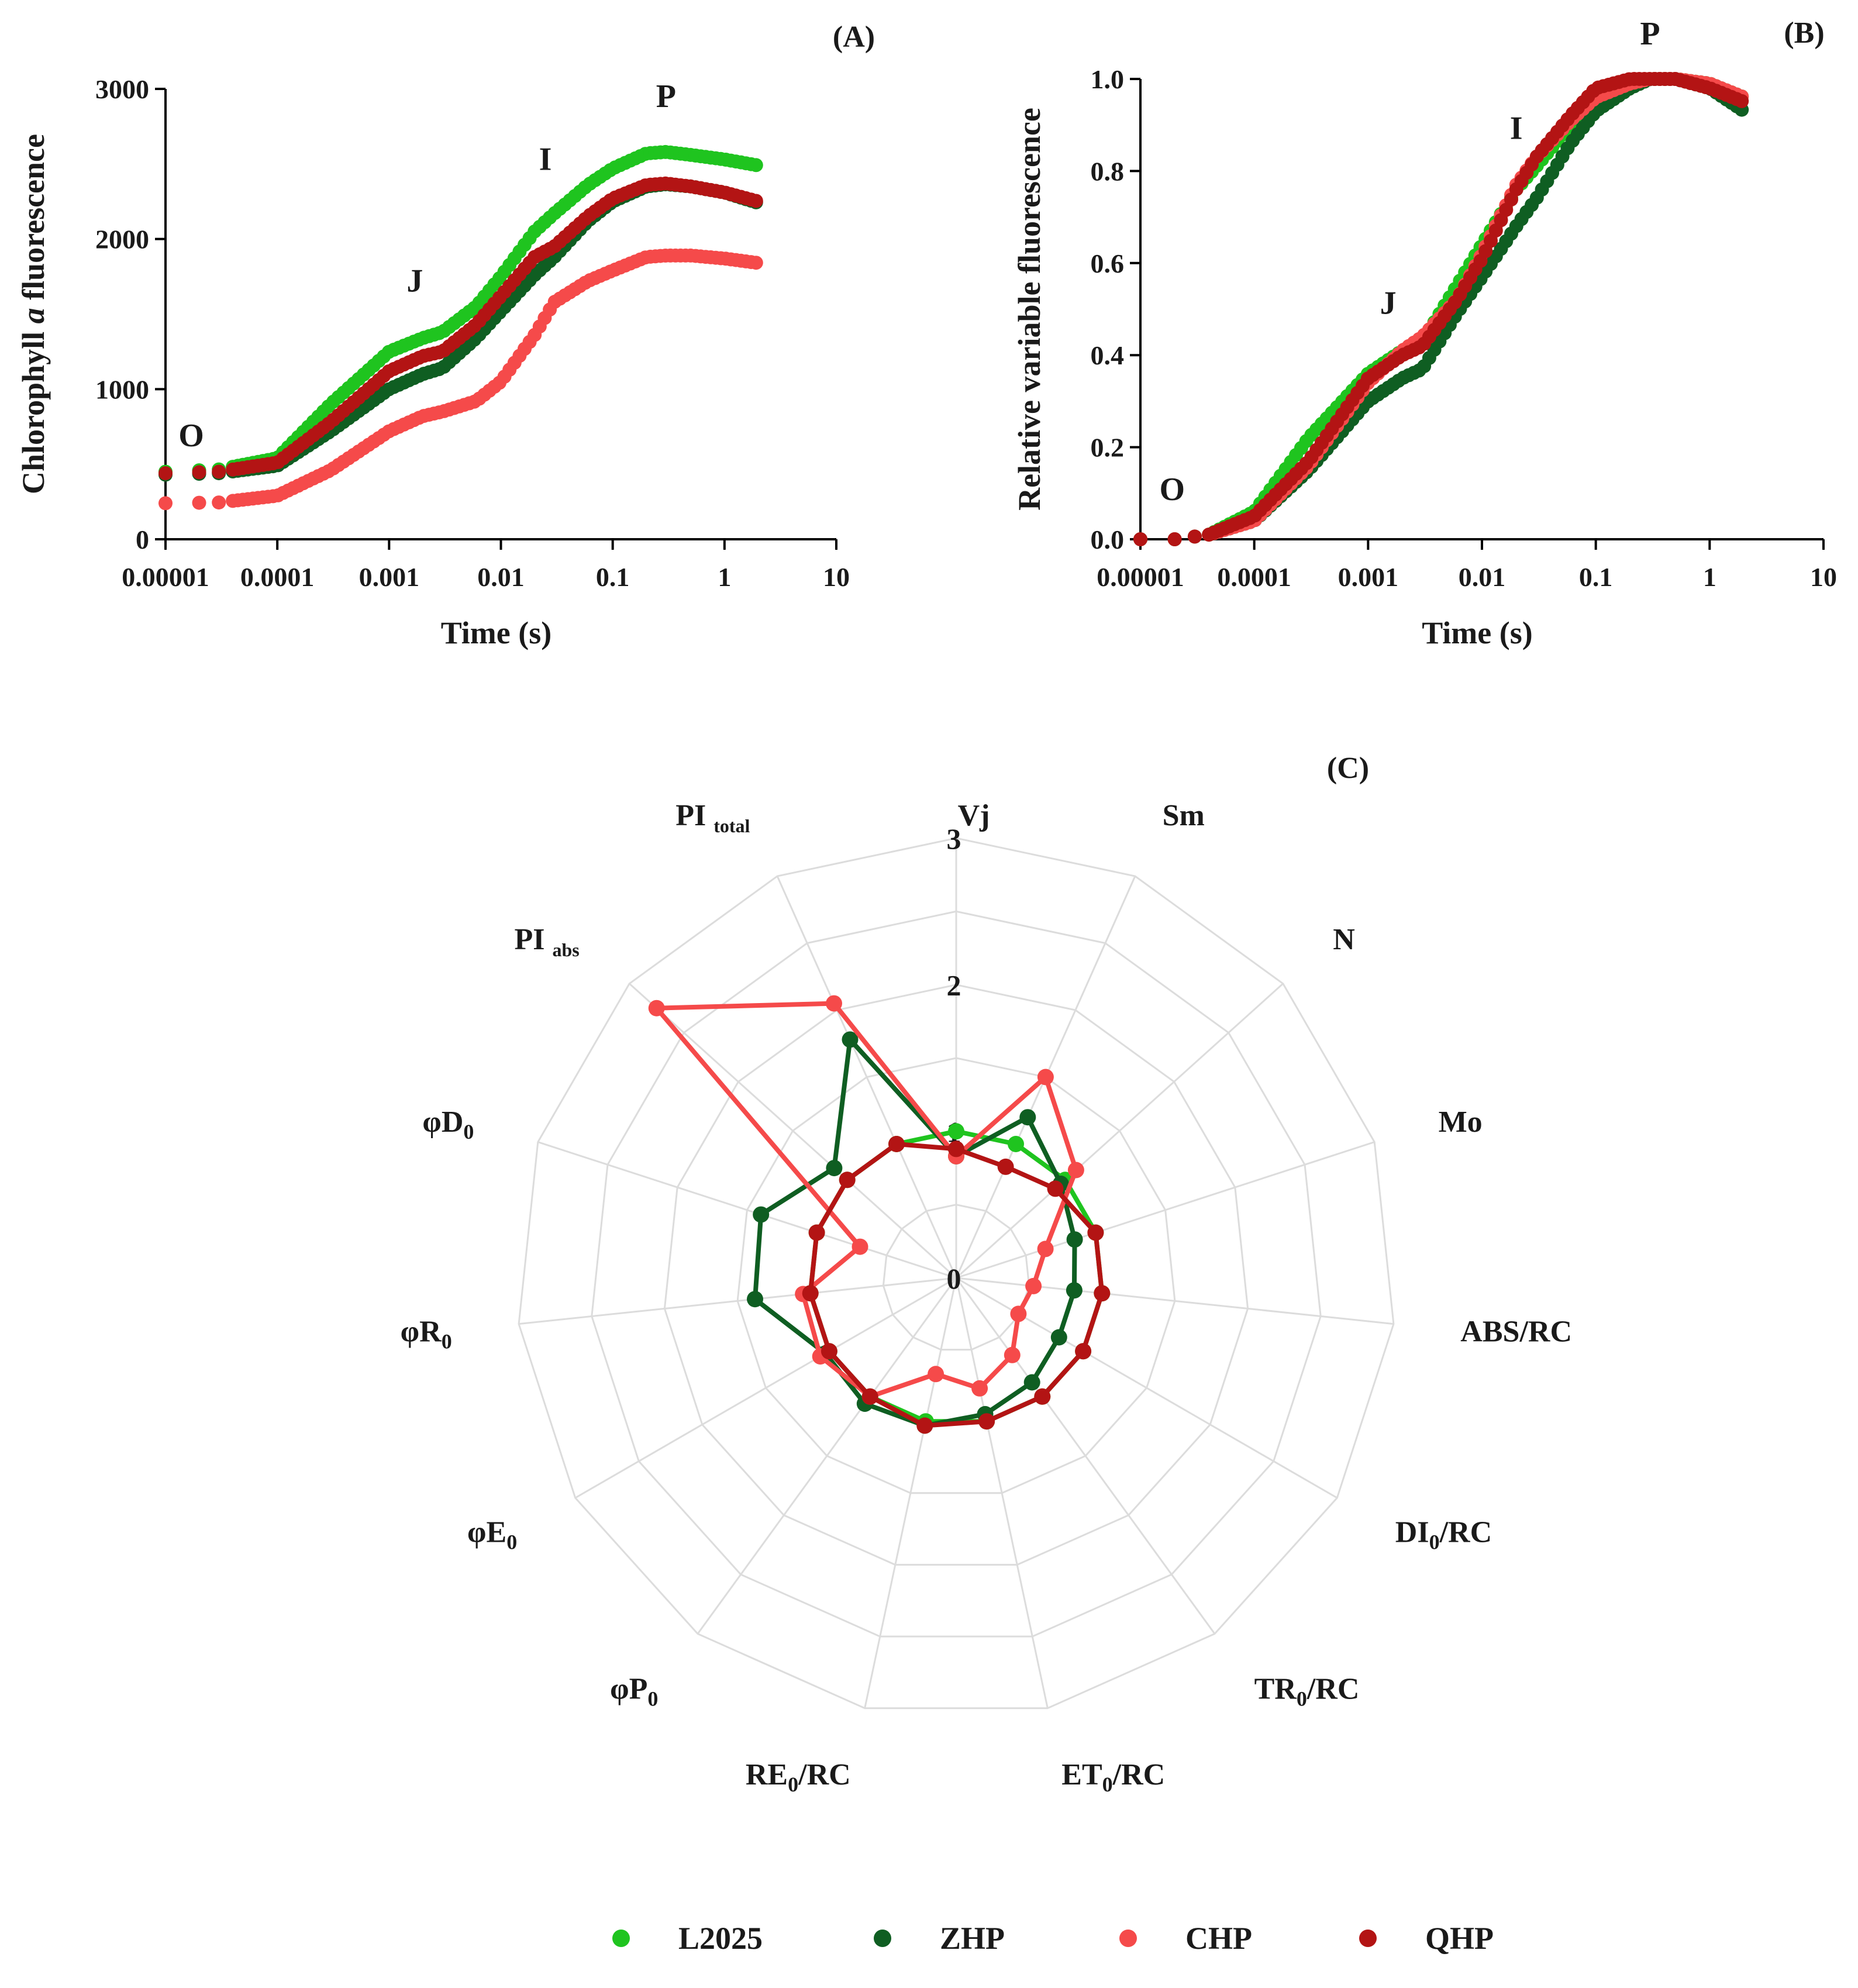 Image resolution: width=1858 pixels, height=1988 pixels. What do you see at coordinates (1459, 1939) in the screenshot?
I see `legend-label: QHP` at bounding box center [1459, 1939].